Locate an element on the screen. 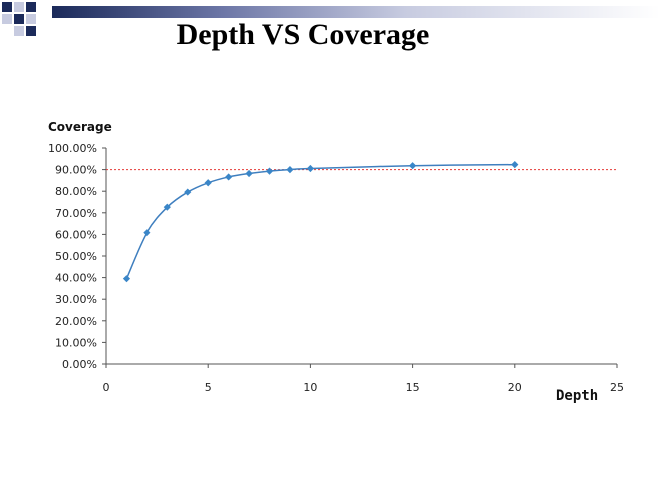  x-tick-label: 20 is located at coordinates (515, 387).